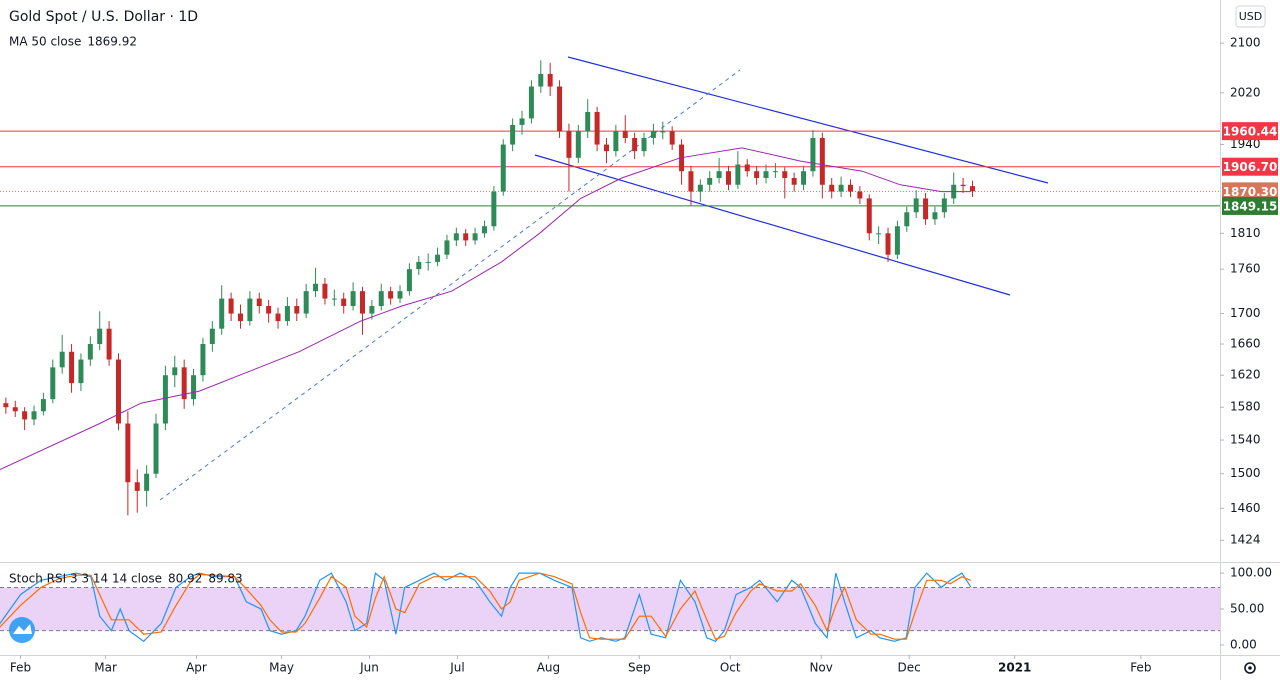 The image size is (1280, 680). Describe the element at coordinates (112, 42) in the screenshot. I see `legend-ma-value: 1869.92` at that location.